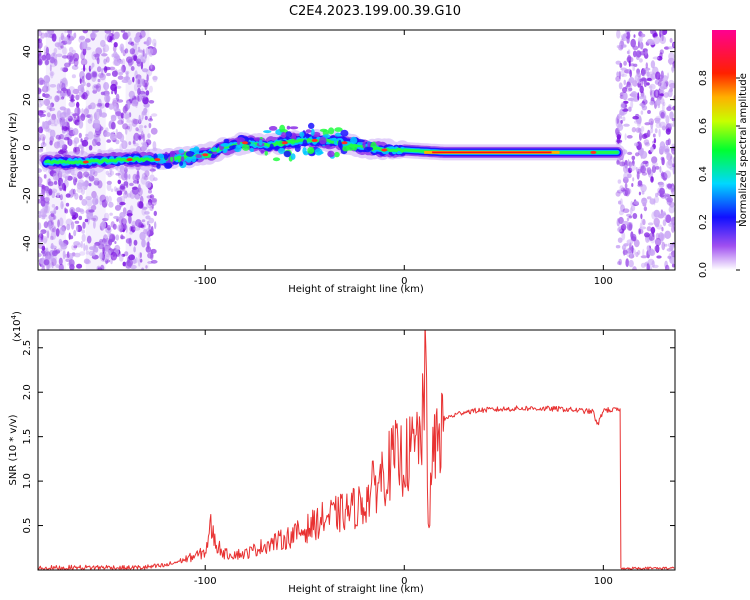 Image resolution: width=750 pixels, height=600 pixels. Describe the element at coordinates (703, 270) in the screenshot. I see `colorbar-tick-label: 0.0` at that location.